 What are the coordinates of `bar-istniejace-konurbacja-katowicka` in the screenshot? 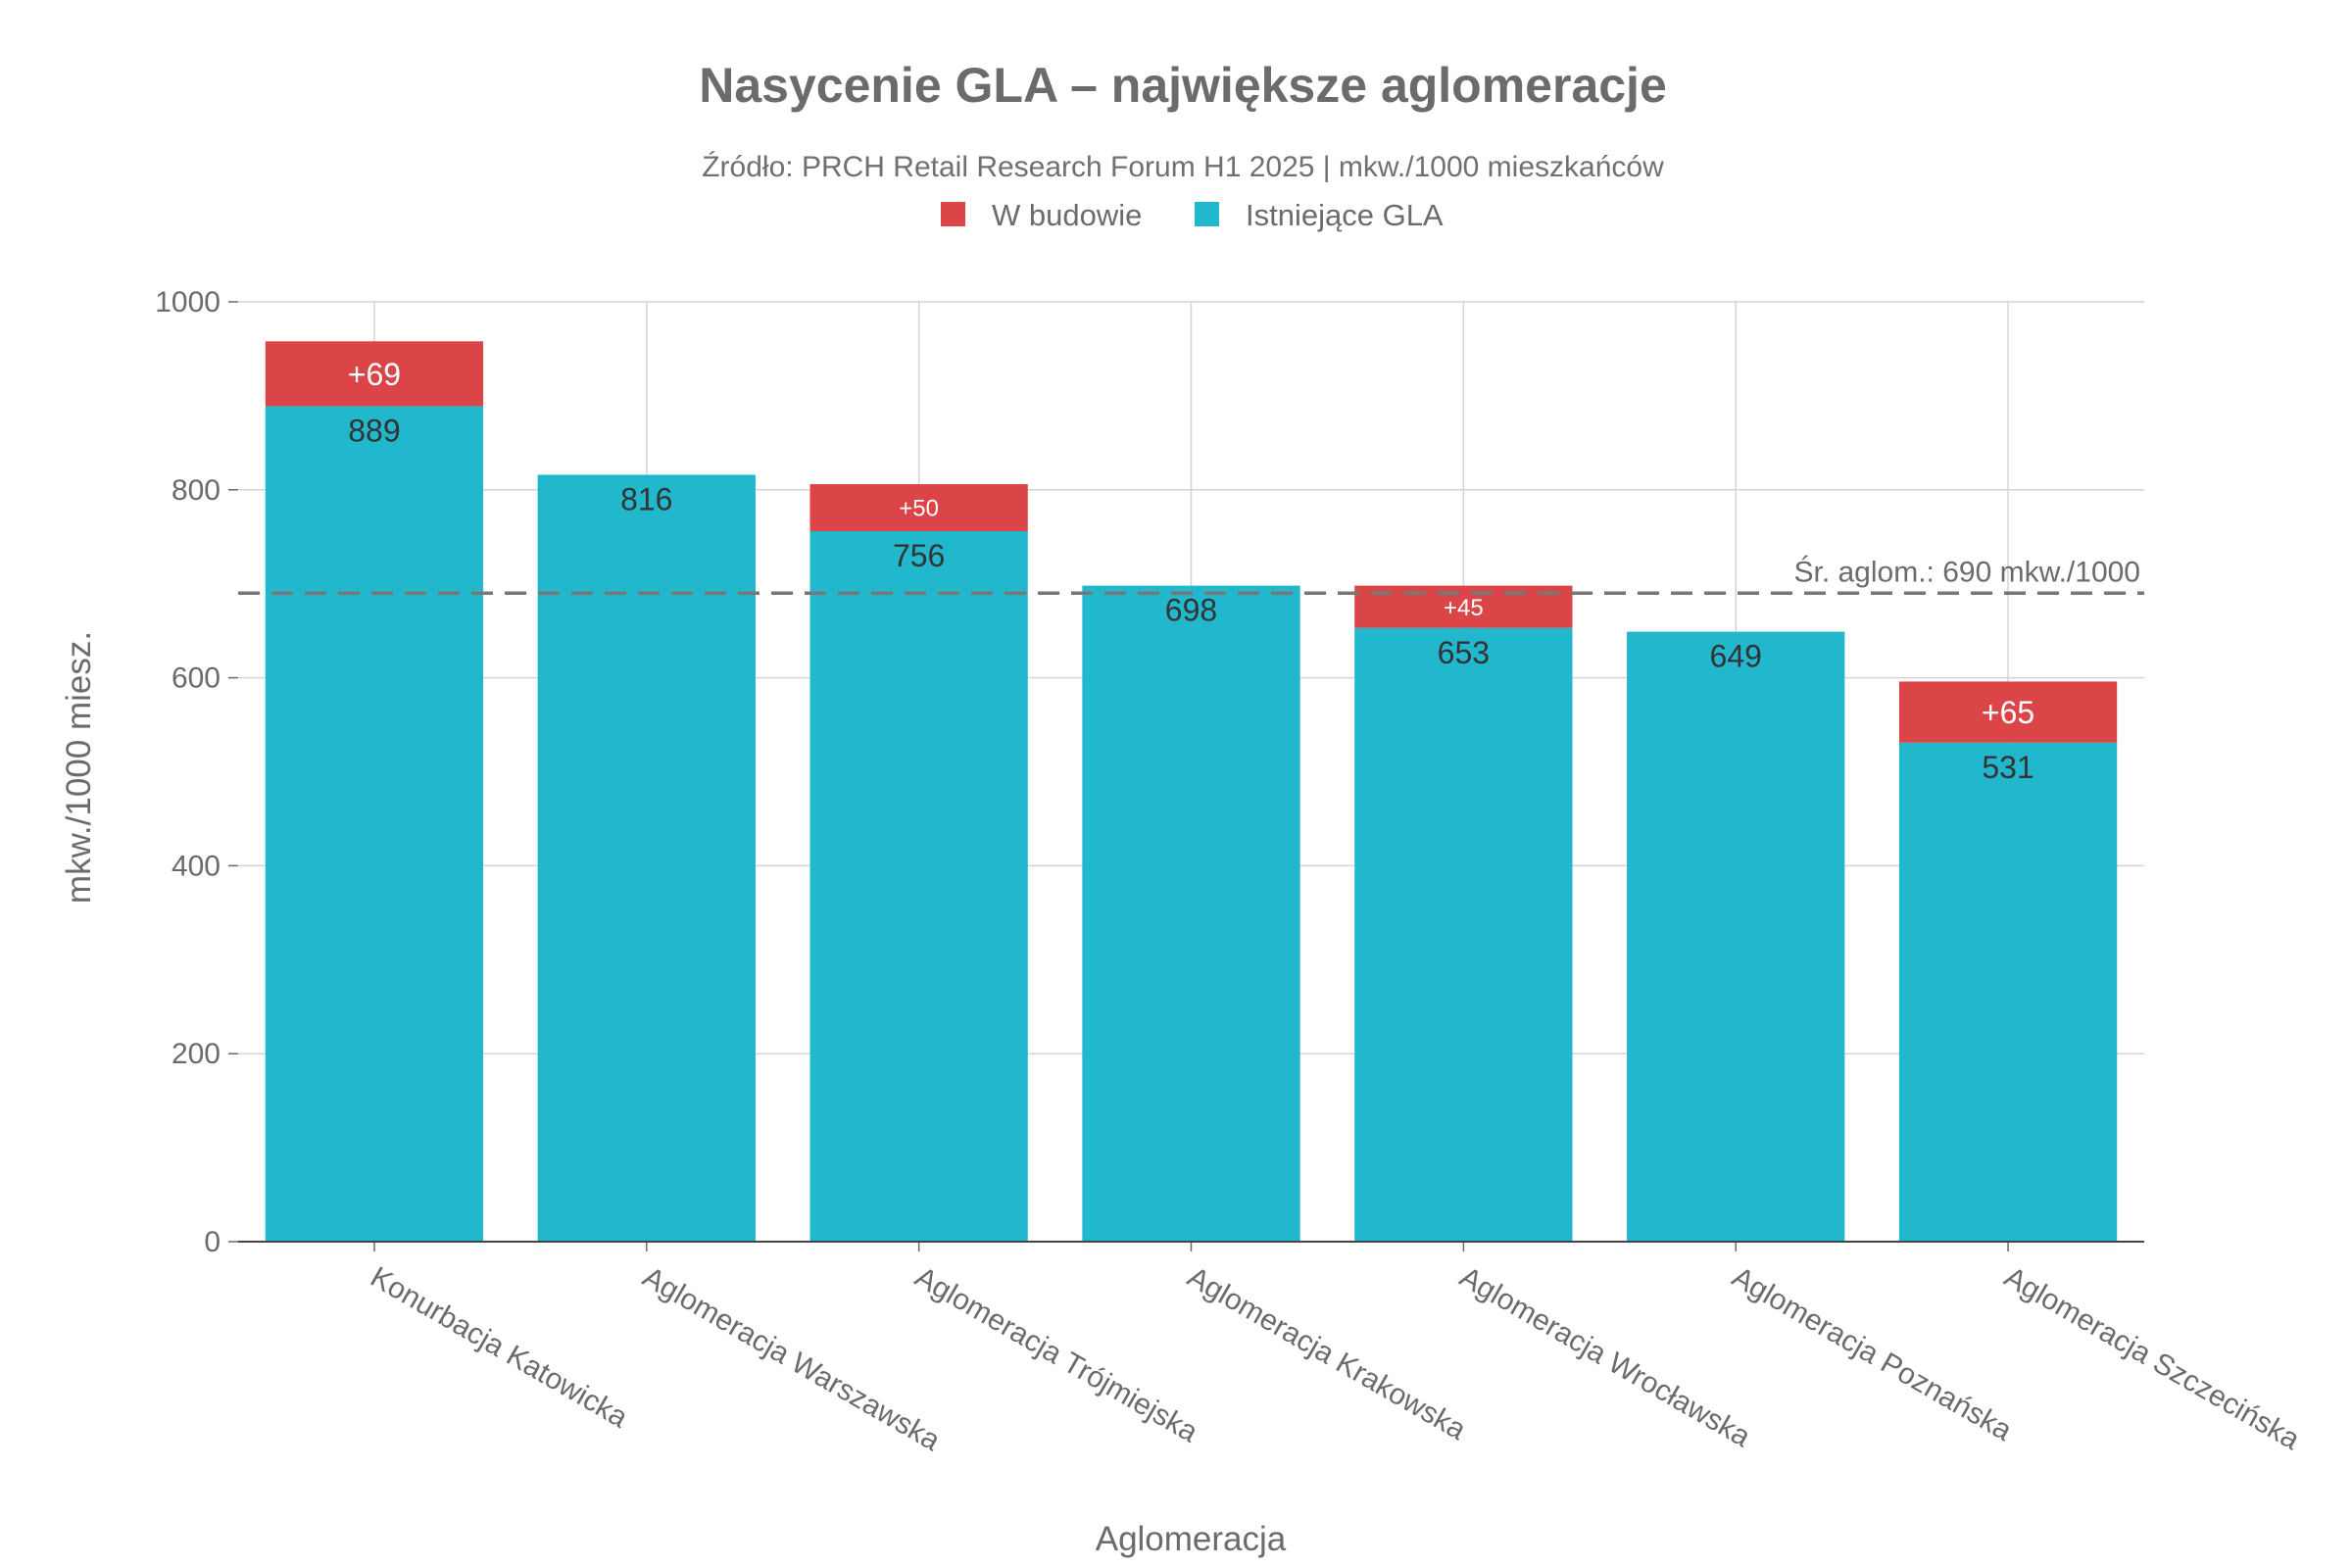 It's located at (374, 824).